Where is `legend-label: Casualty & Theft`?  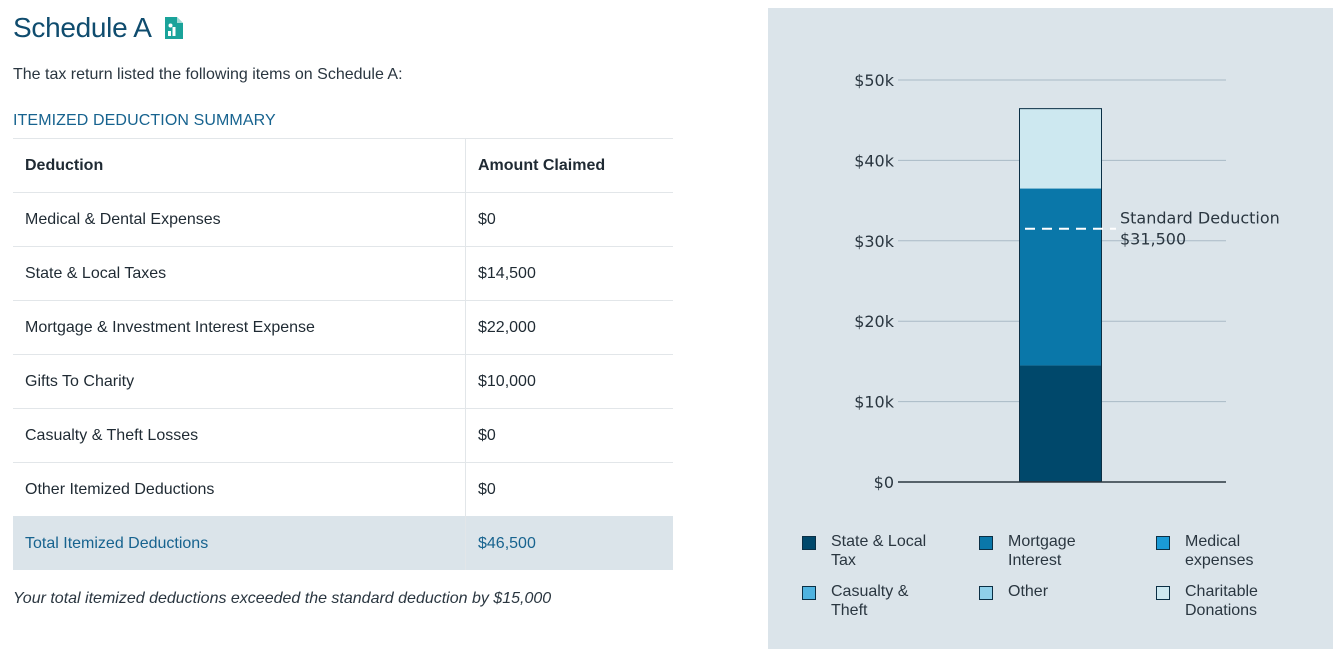 legend-label: Casualty & Theft is located at coordinates (870, 601).